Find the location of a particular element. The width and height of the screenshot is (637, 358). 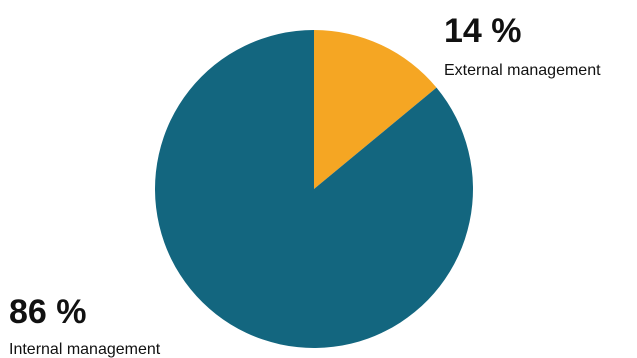

internal-percent-label: 86 % is located at coordinates (48, 312).